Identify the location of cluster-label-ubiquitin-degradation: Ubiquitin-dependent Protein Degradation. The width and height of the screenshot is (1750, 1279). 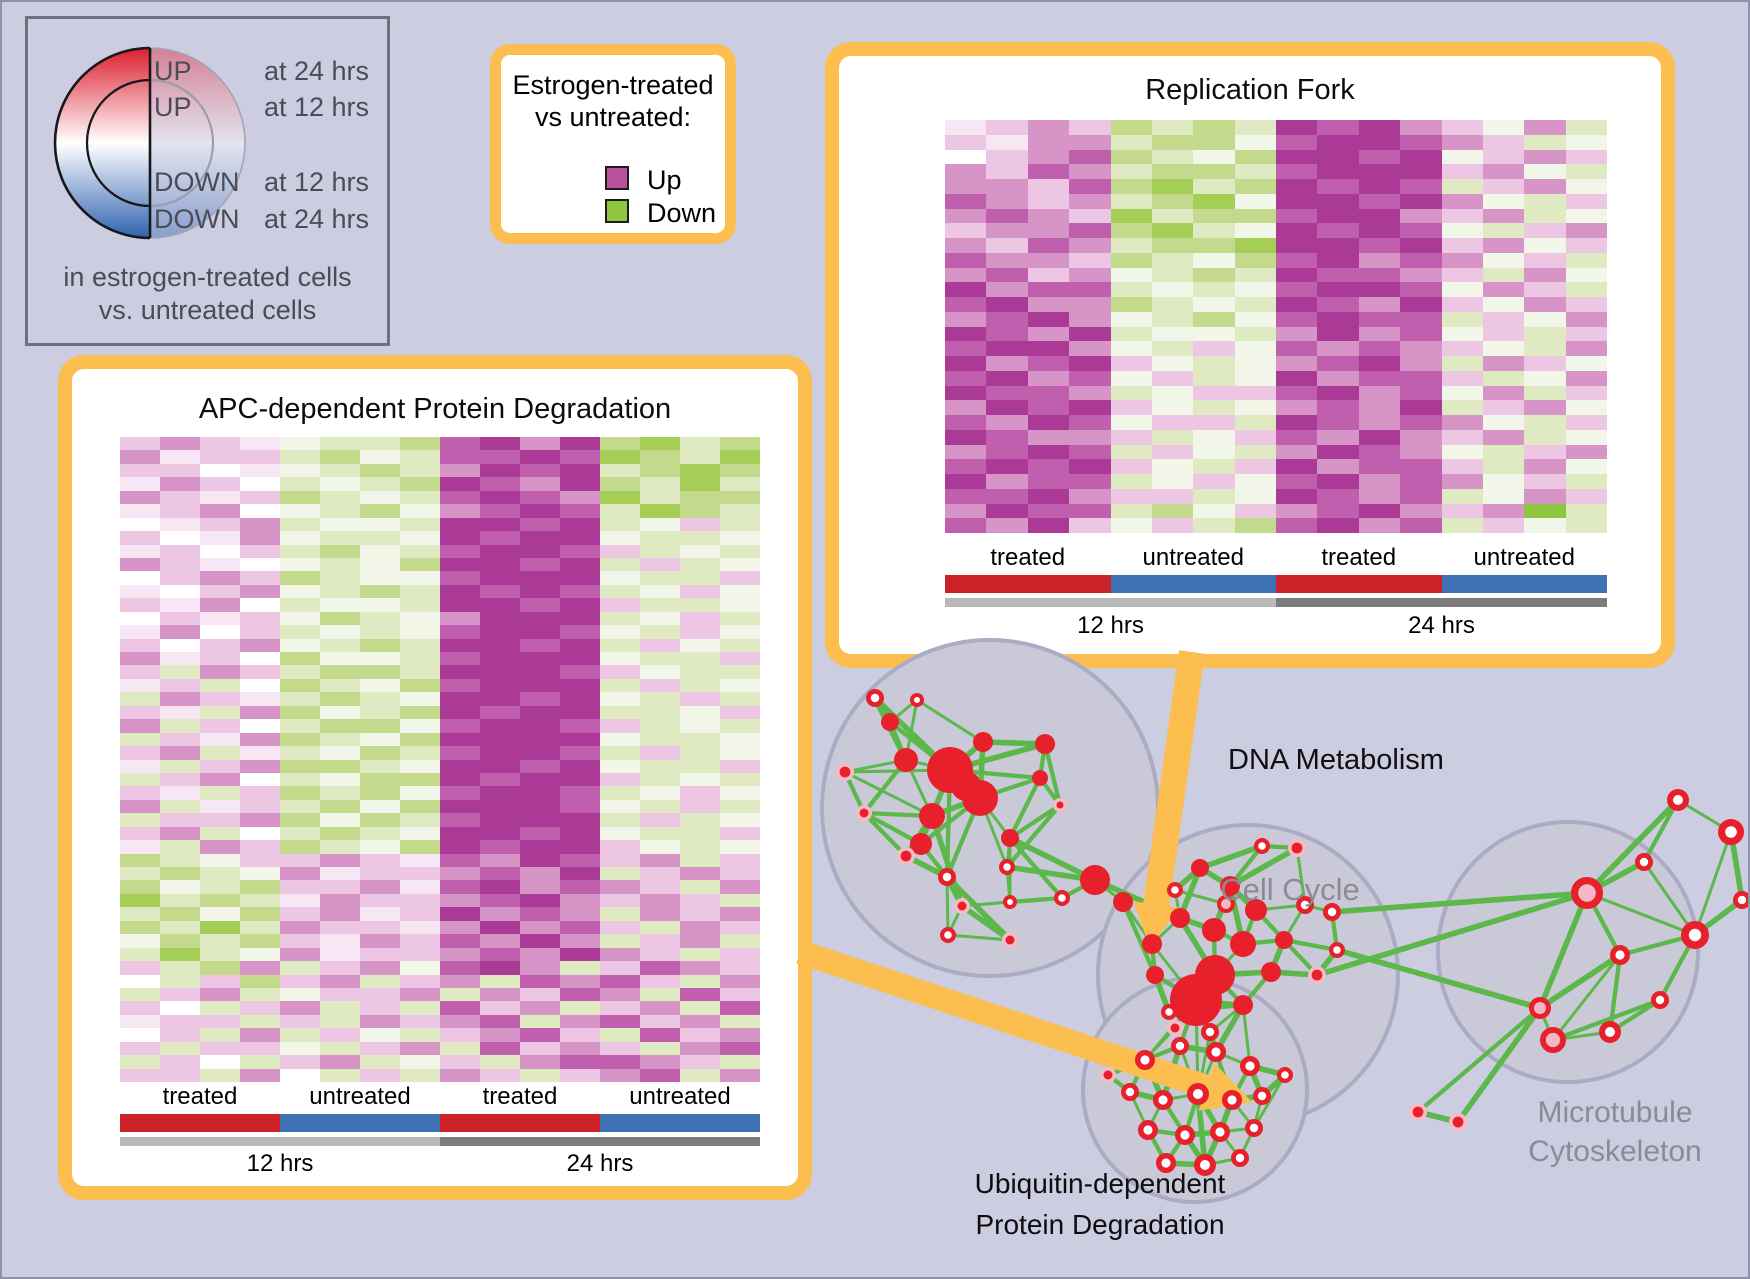
(1100, 1204).